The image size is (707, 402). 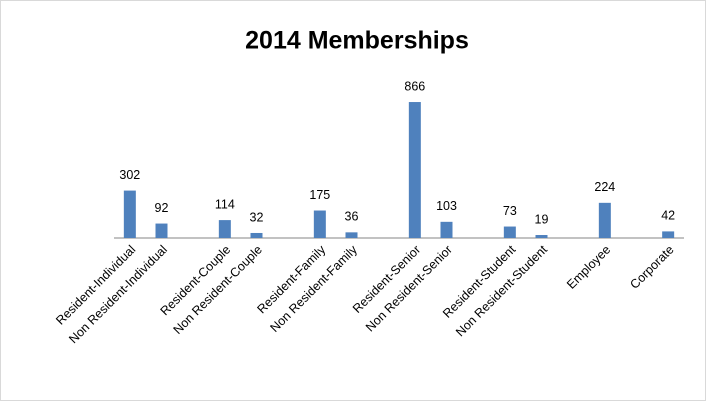 I want to click on data-label: 19, so click(x=542, y=219).